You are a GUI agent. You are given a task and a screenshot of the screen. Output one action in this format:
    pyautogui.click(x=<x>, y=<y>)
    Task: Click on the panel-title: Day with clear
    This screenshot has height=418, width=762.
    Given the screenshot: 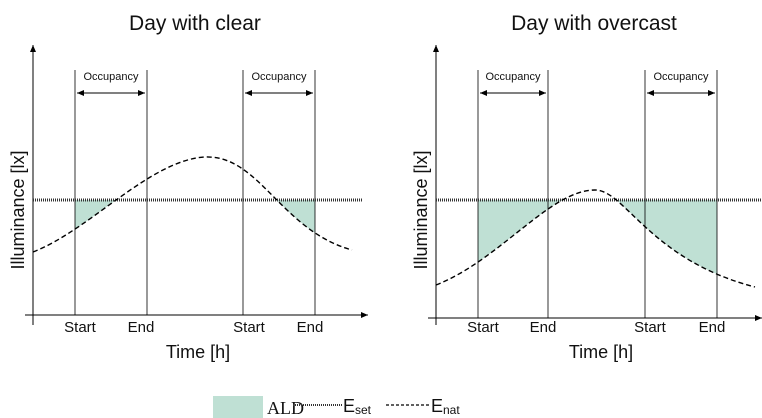 What is the action you would take?
    pyautogui.click(x=195, y=23)
    